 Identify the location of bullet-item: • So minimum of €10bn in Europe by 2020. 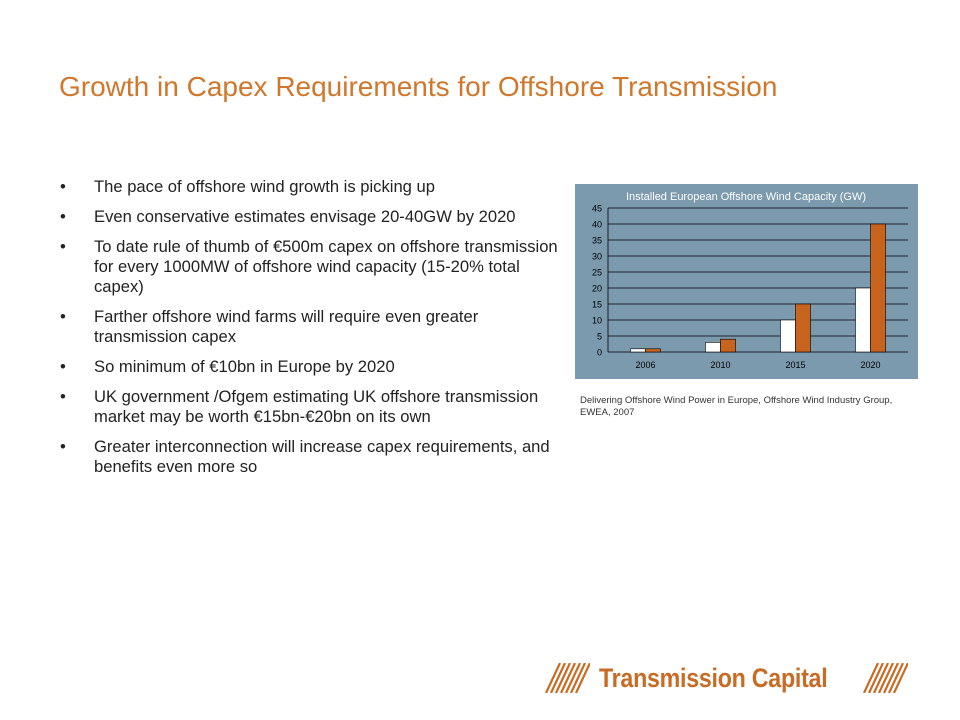
(312, 367).